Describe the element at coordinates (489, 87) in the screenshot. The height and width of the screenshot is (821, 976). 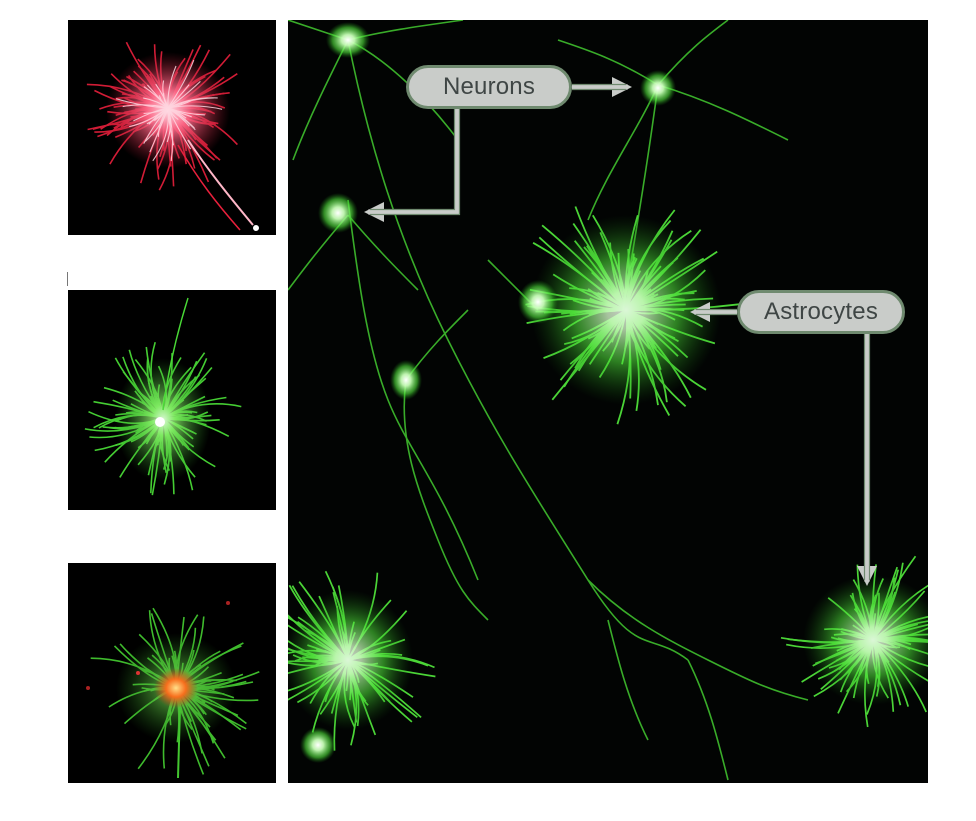
I see `neurons-label: Neurons` at that location.